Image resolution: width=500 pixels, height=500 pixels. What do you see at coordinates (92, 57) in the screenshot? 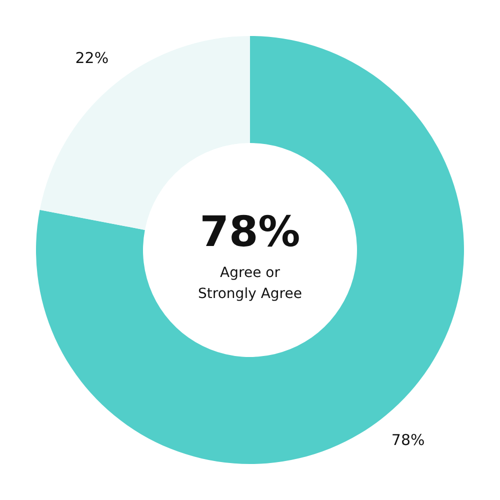
I see `data-label: 22%` at bounding box center [92, 57].